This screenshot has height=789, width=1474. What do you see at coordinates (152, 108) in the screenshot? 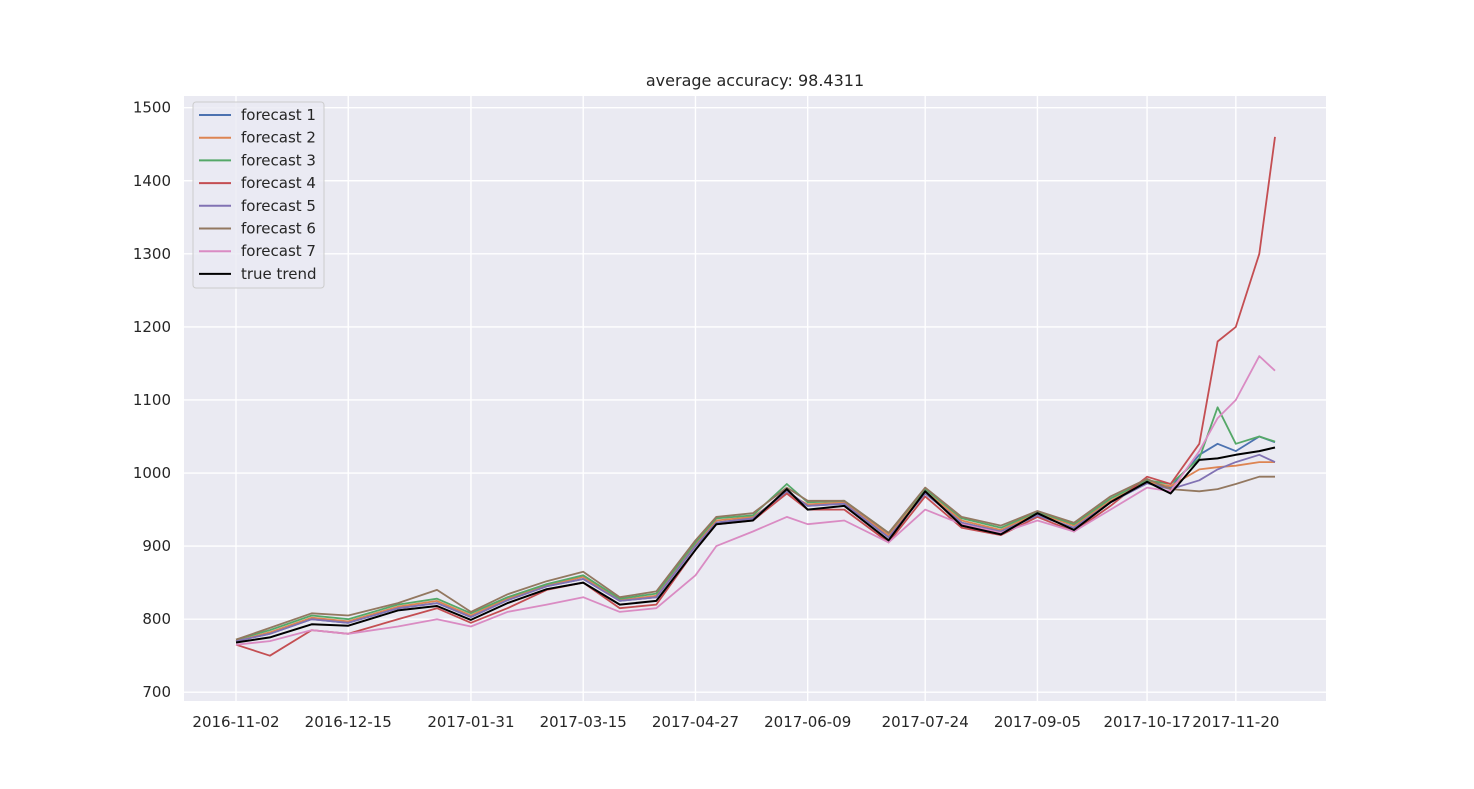
I see `y-tick-label: 1500` at bounding box center [152, 108].